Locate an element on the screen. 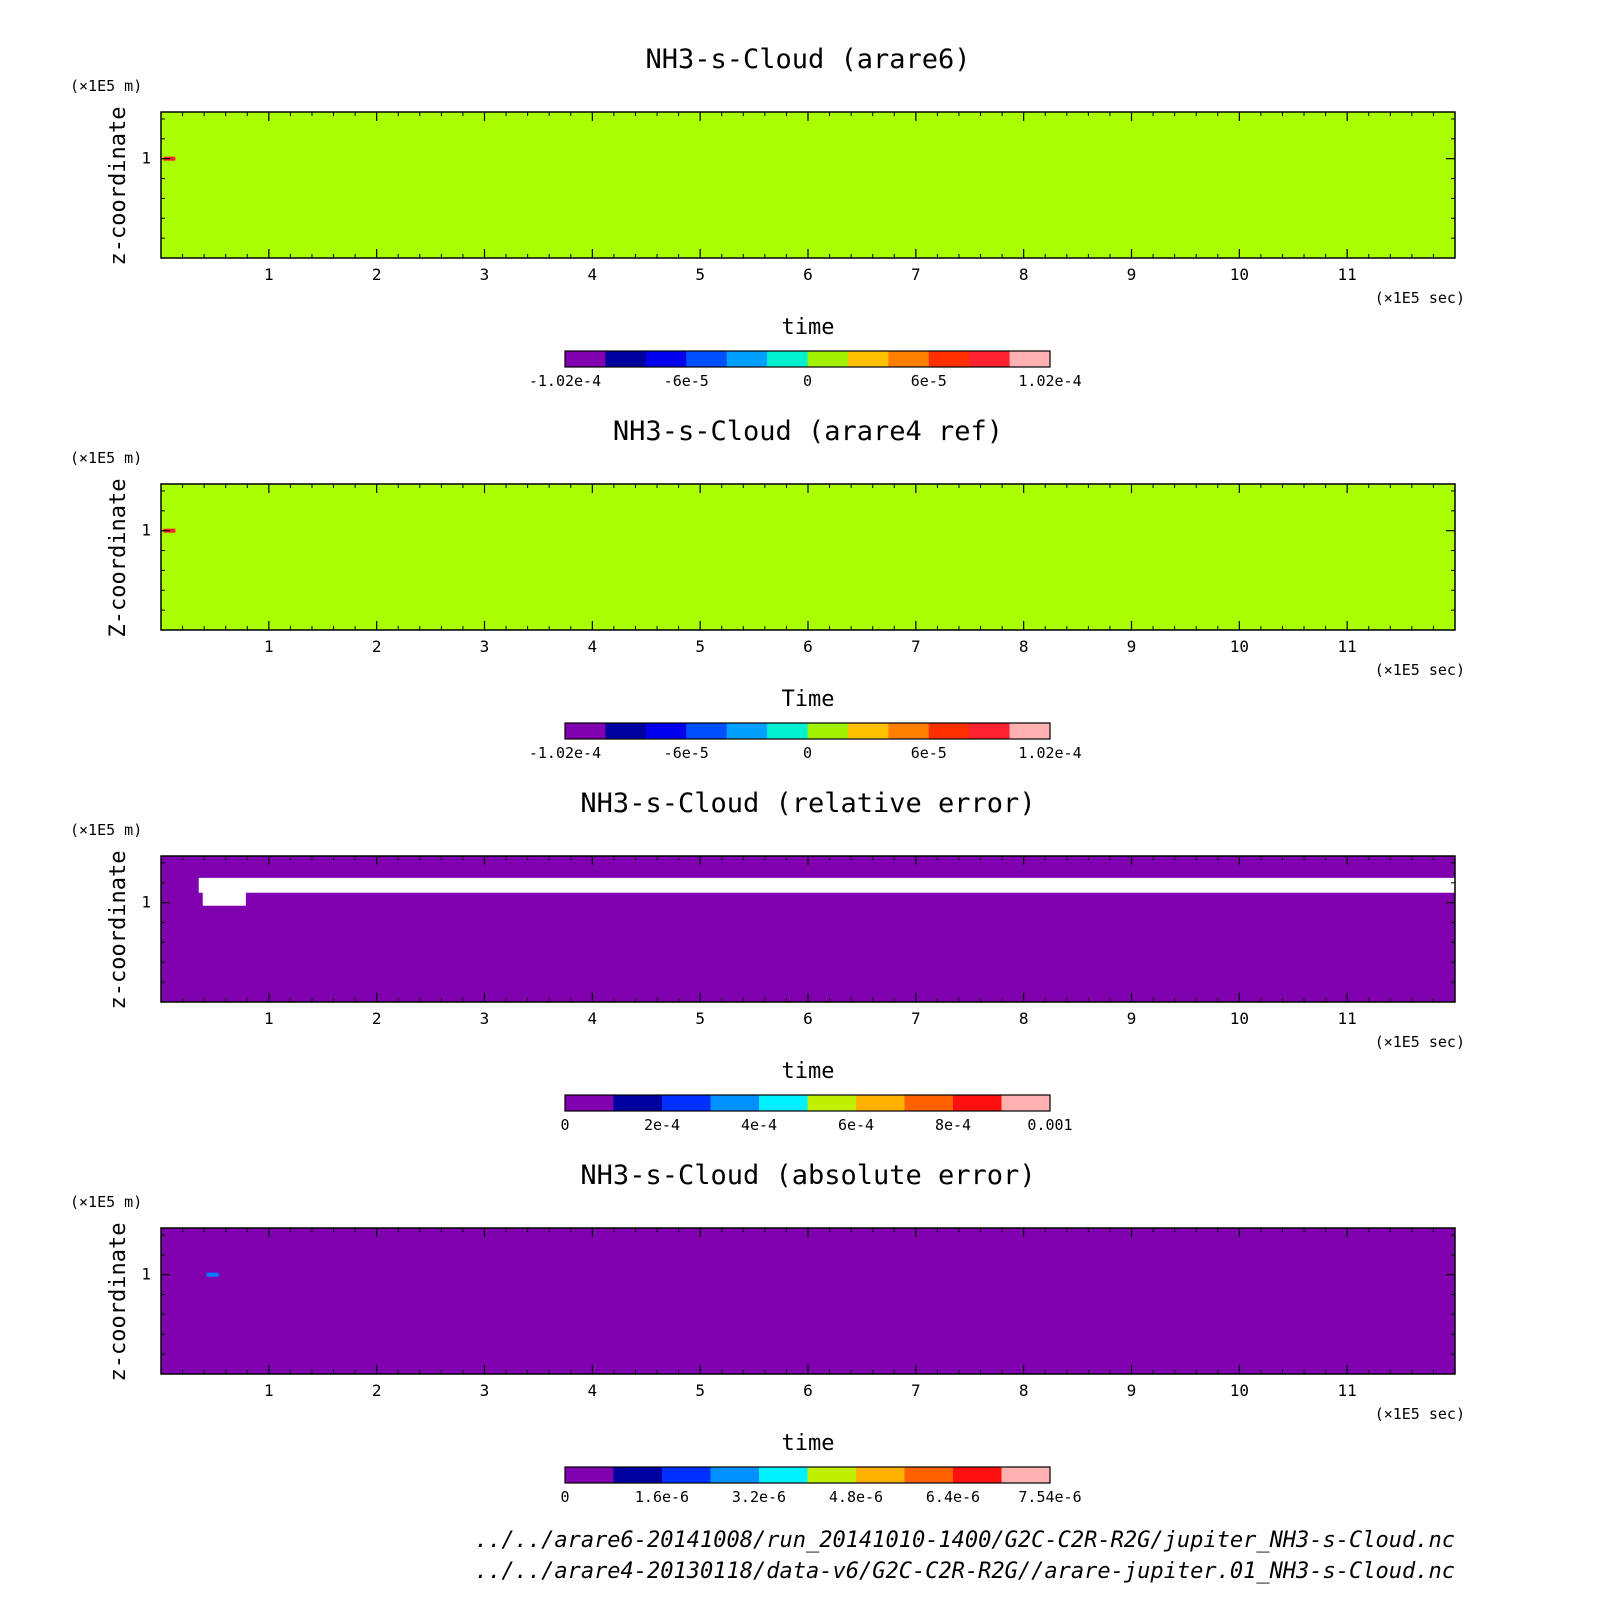  missing-data-band is located at coordinates (826, 885).